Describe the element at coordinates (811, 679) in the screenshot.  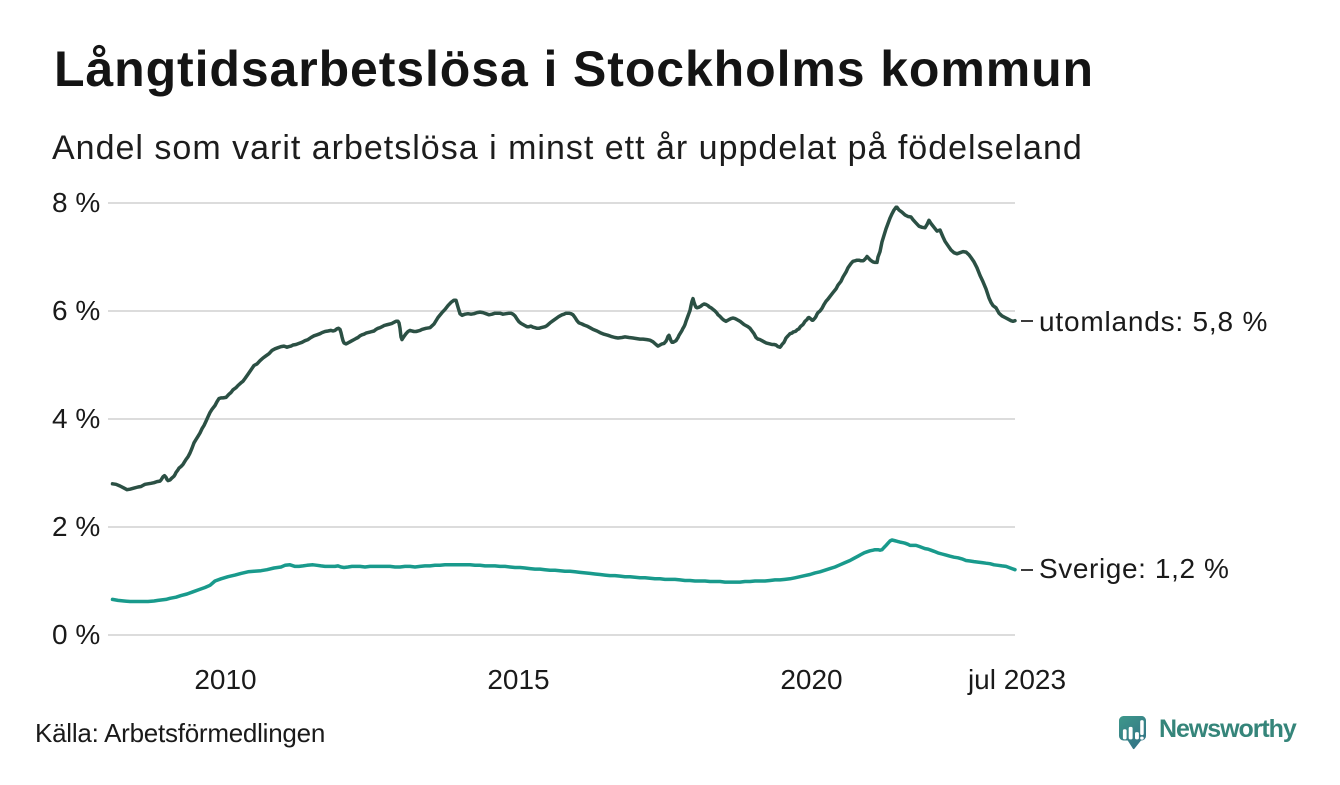
I see `svg-text: 2020` at that location.